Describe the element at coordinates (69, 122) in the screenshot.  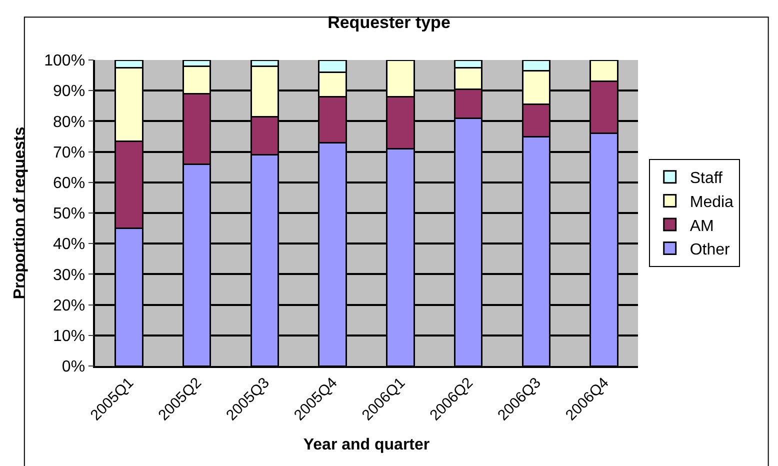
I see `y-tick-label: 80%` at that location.